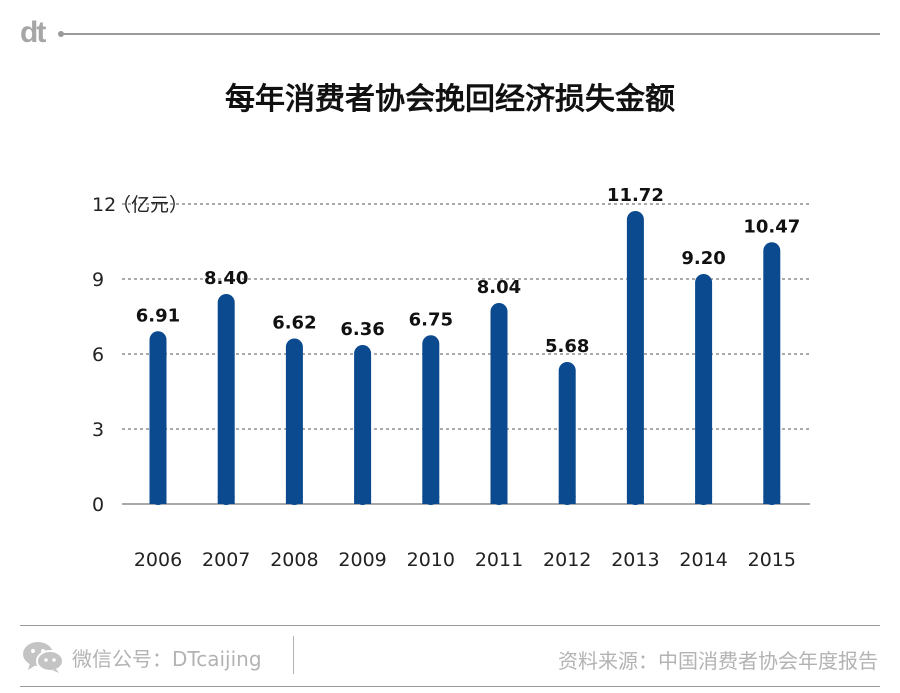  Describe the element at coordinates (158, 560) in the screenshot. I see `x-tick-label: 2006` at that location.